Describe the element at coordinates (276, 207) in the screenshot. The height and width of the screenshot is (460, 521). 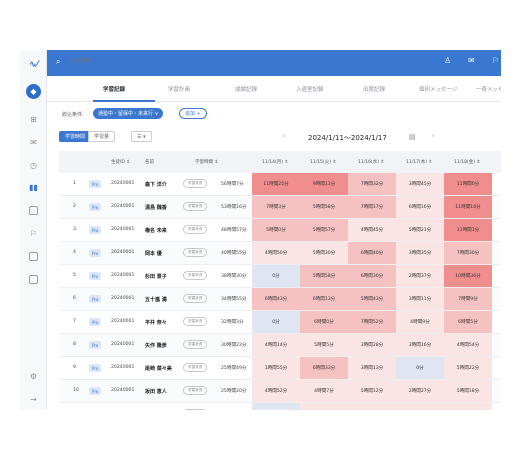
I see `daily-study-cell: 7時間3分` at that location.